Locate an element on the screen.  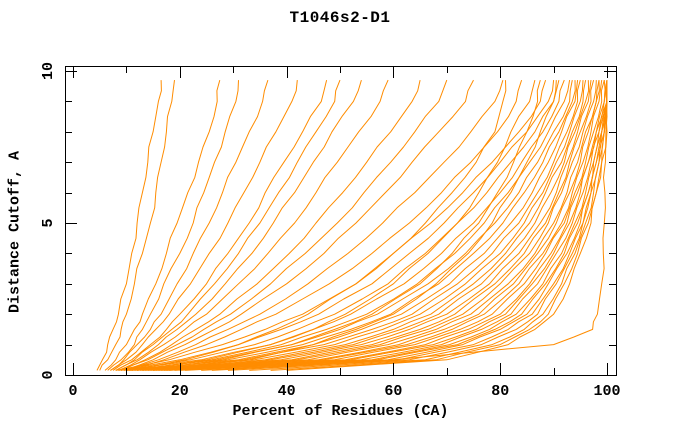
x-tick-label: 60 is located at coordinates (393, 391).